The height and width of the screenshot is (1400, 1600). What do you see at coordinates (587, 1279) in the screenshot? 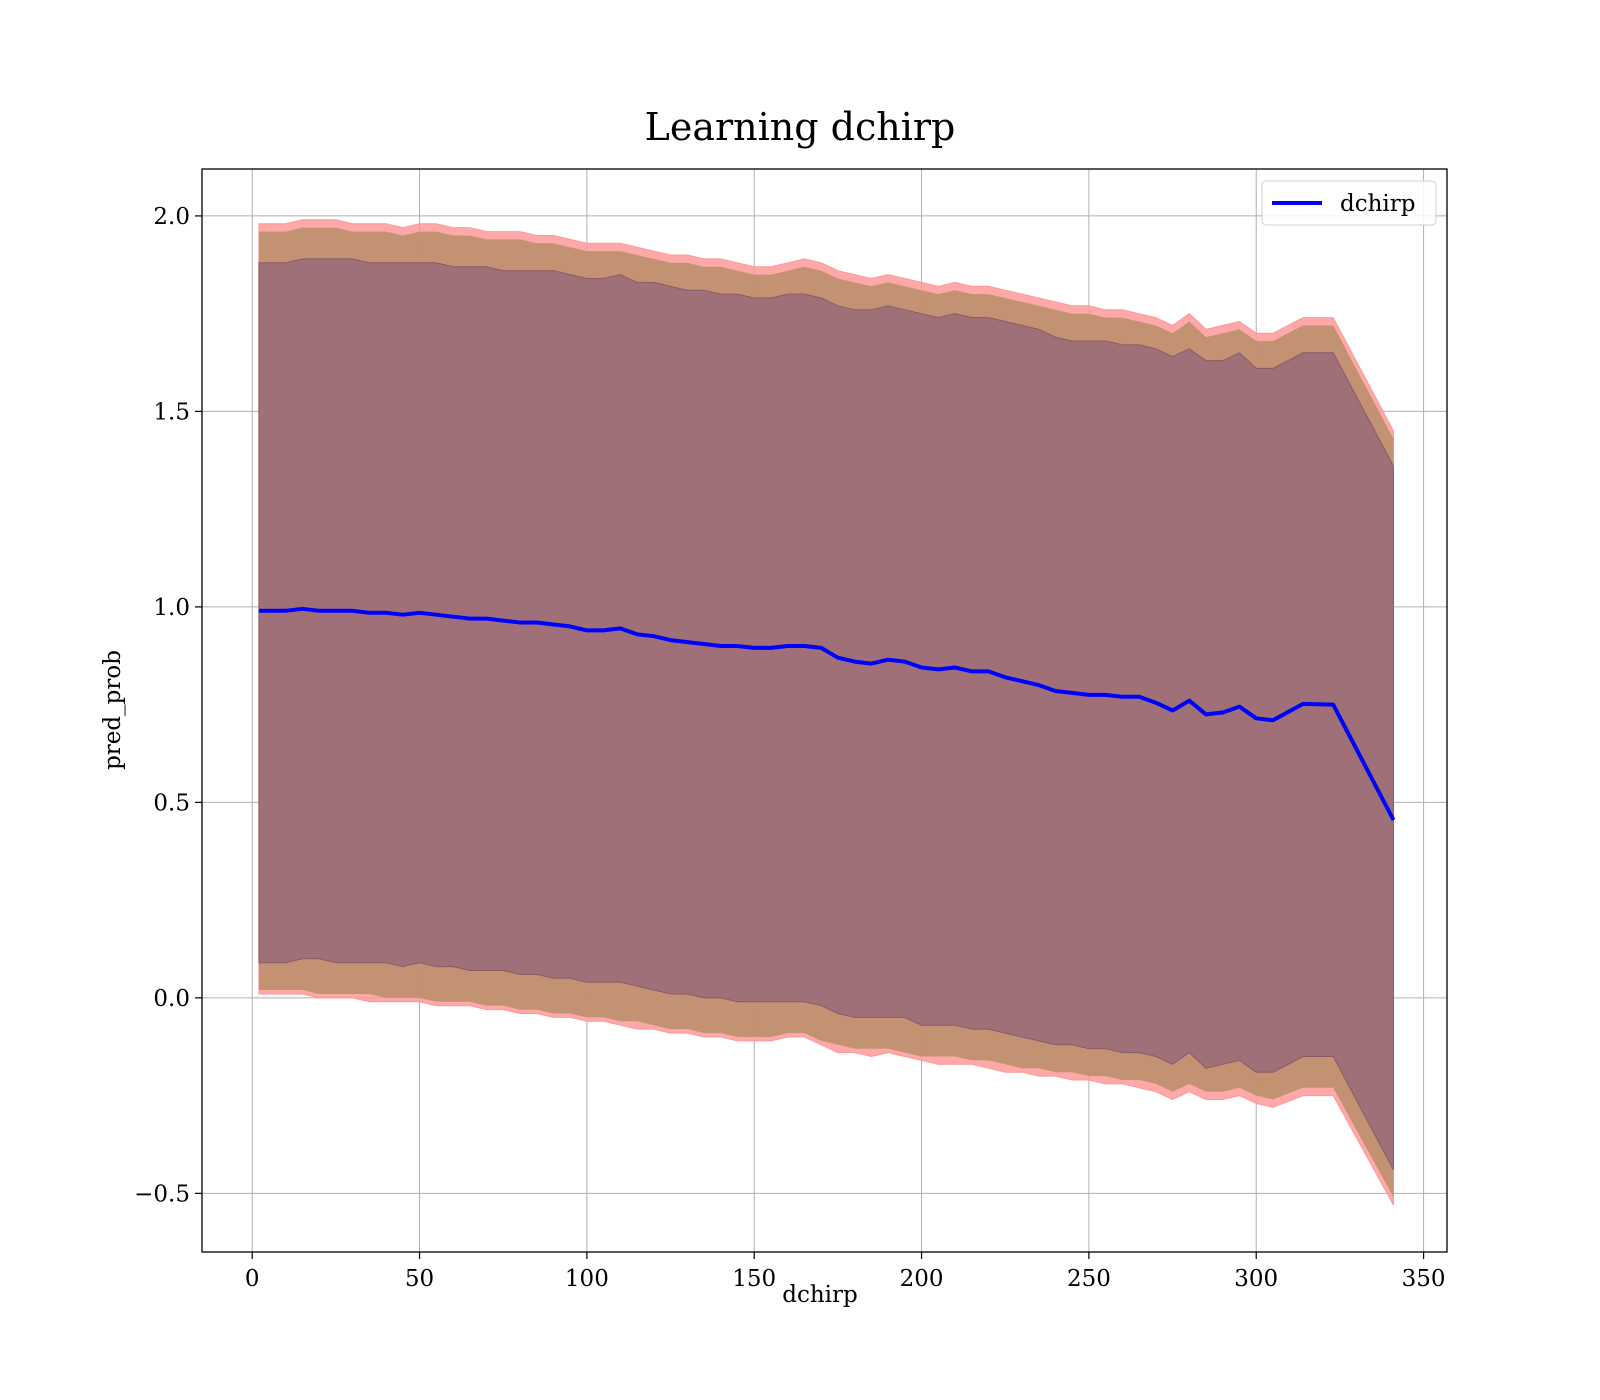
I see `x-tick-label: 100` at bounding box center [587, 1279].